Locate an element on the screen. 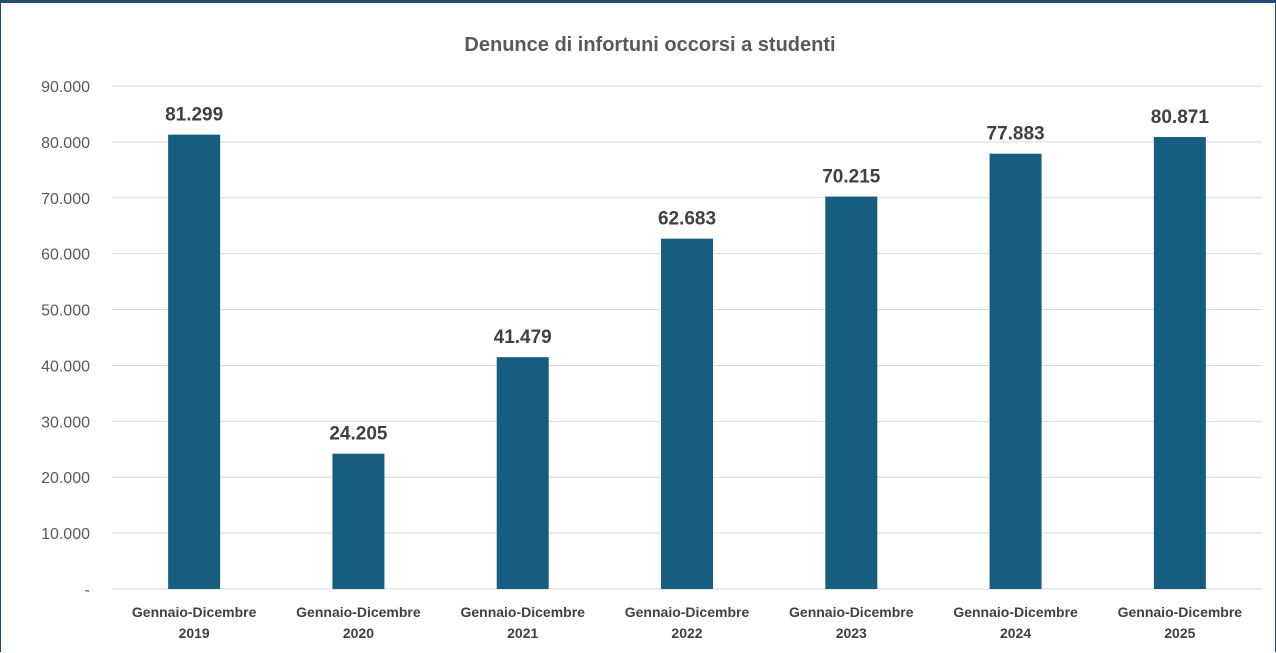  y-tick-label: 90.000 is located at coordinates (65, 87).